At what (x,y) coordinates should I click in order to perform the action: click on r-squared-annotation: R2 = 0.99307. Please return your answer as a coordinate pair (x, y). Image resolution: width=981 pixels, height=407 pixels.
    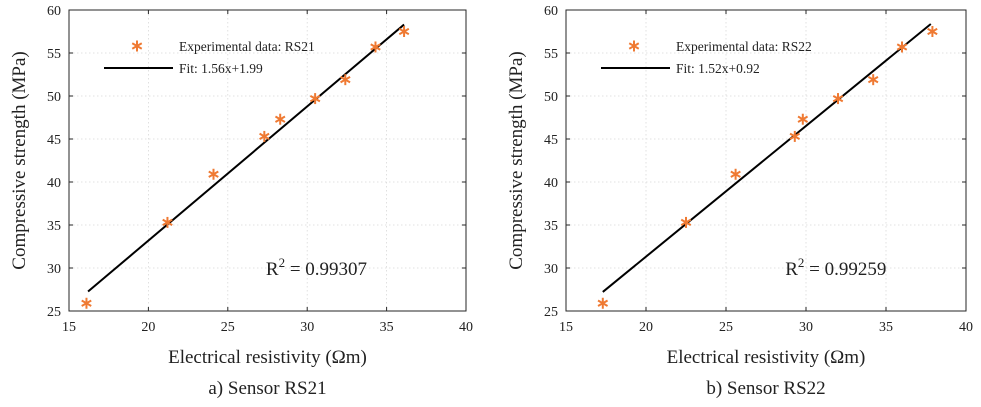
    Looking at the image, I should click on (316, 267).